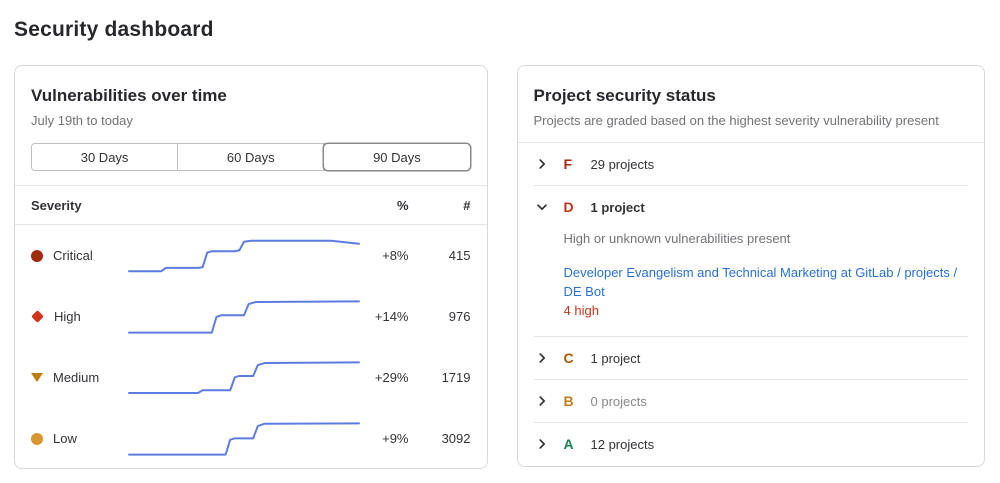  I want to click on grade-description: High or unknown vulnerabilities present, so click(677, 238).